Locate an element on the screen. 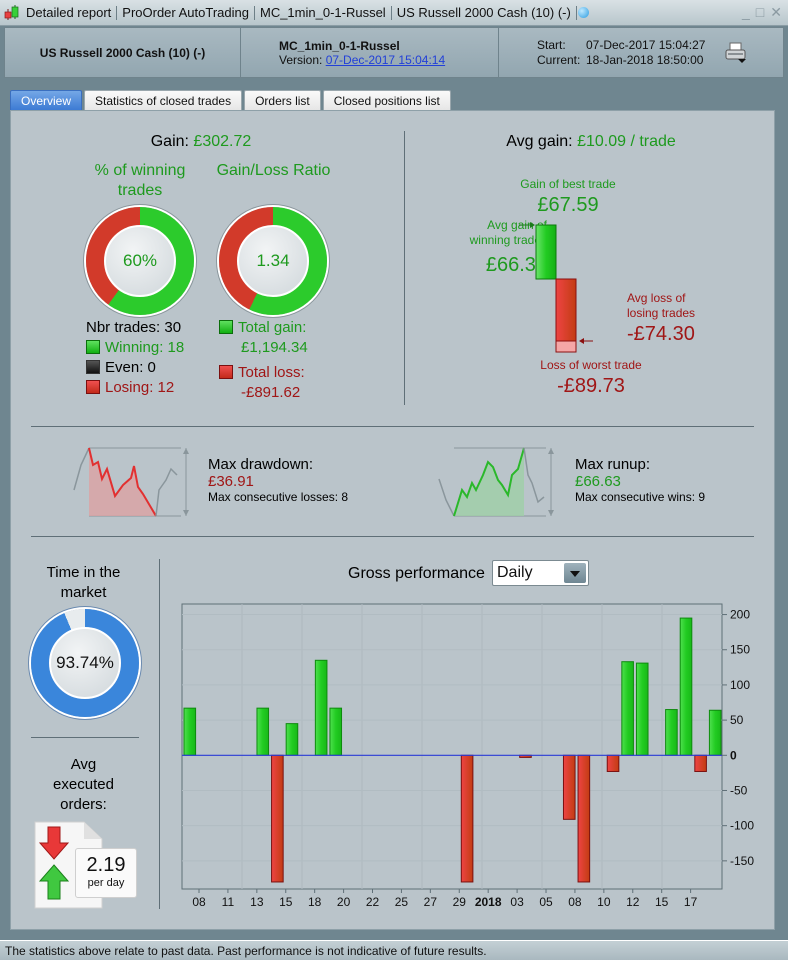  info-bubble-icon is located at coordinates (583, 12).